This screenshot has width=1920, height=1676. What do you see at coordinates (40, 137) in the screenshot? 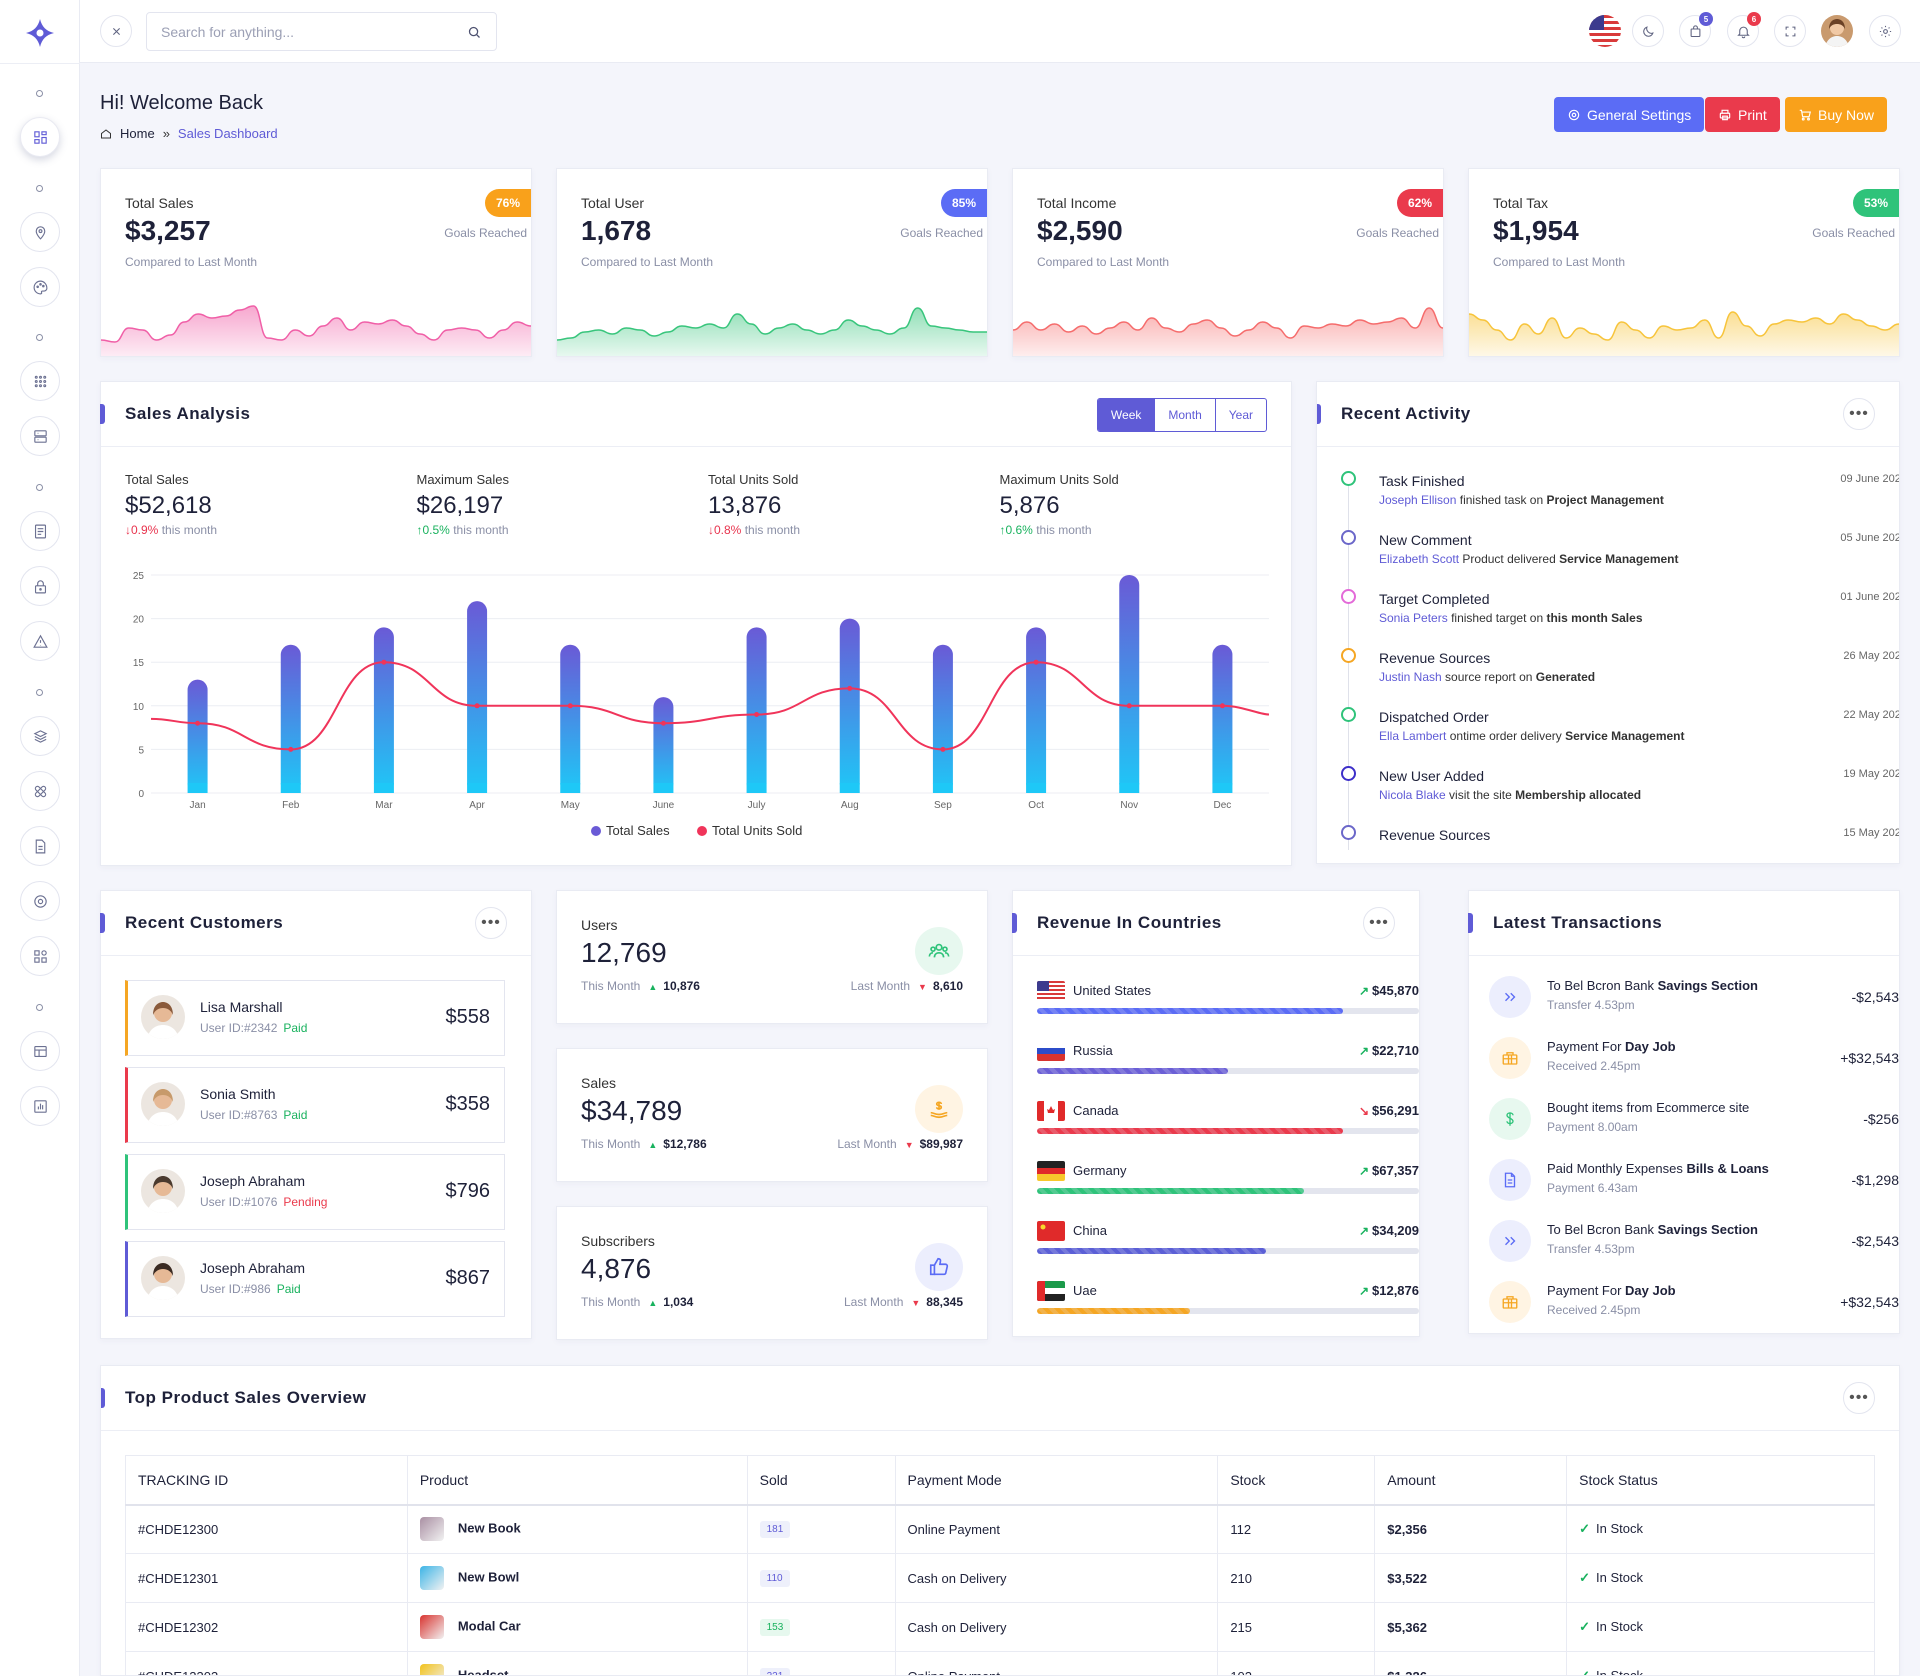
I see `sidebar-item-dashboard` at bounding box center [40, 137].